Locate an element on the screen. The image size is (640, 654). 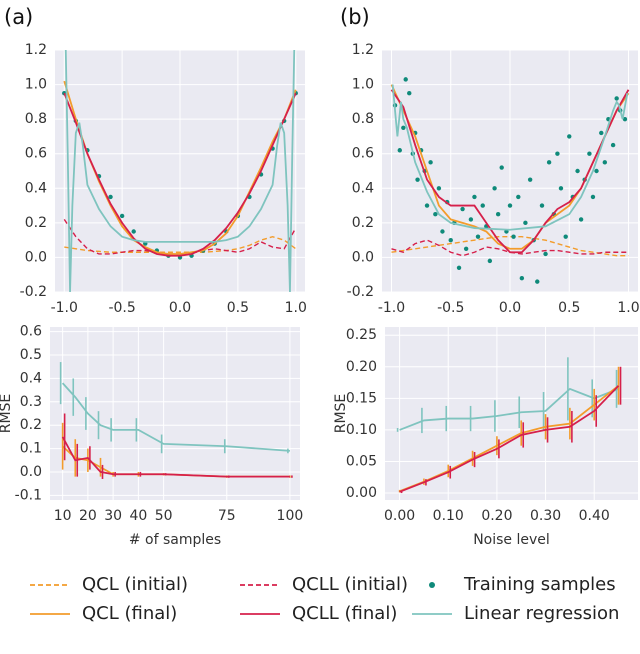
y-tick-label: 1.2 is located at coordinates (363, 50).